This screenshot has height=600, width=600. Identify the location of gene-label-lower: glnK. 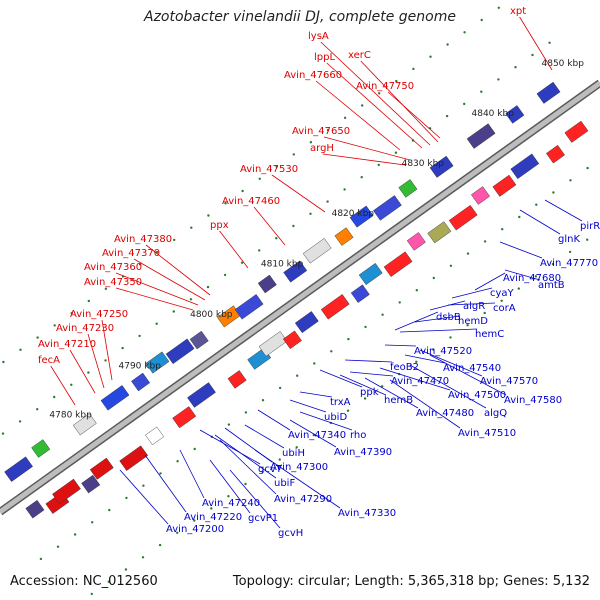
(569, 239).